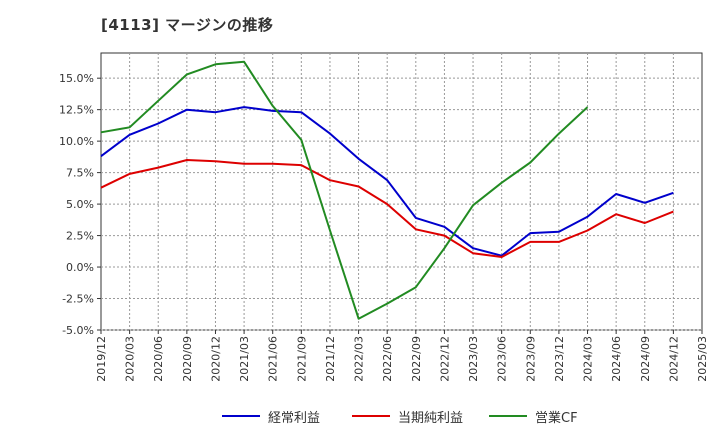 This screenshot has height=440, width=720. Describe the element at coordinates (241, 416) in the screenshot. I see `legend-swatch-recurring-profit` at that location.